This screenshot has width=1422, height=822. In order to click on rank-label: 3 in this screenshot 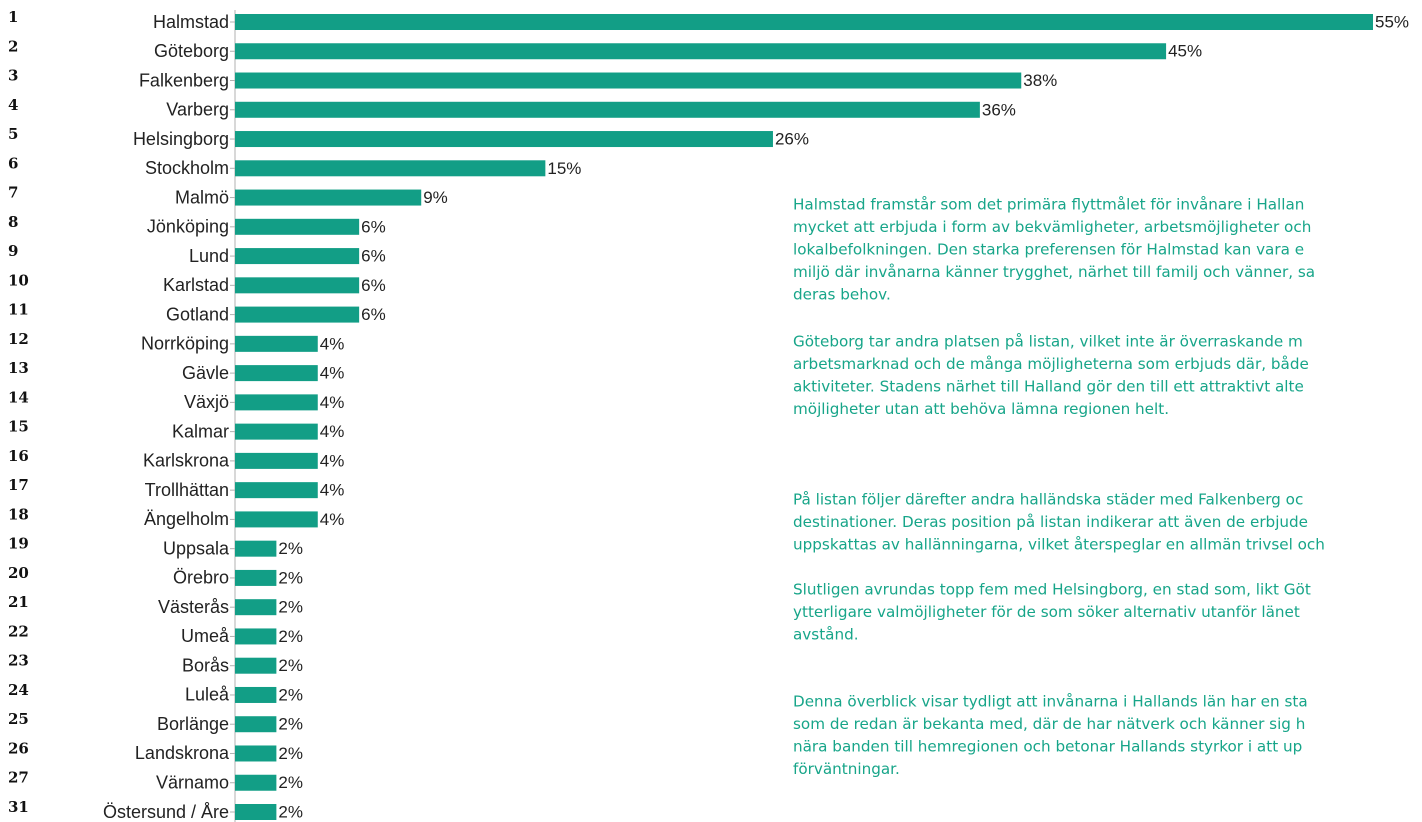, I will do `click(13, 76)`.